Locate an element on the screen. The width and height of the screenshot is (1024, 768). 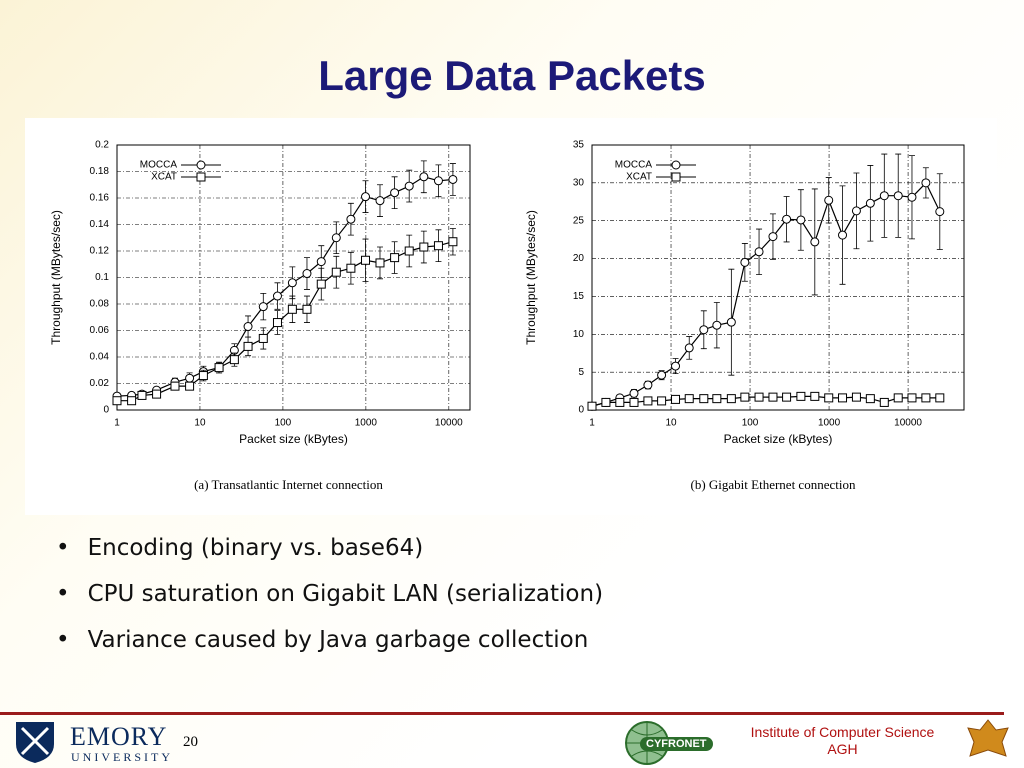
y-tick-label: 25 is located at coordinates (579, 220).